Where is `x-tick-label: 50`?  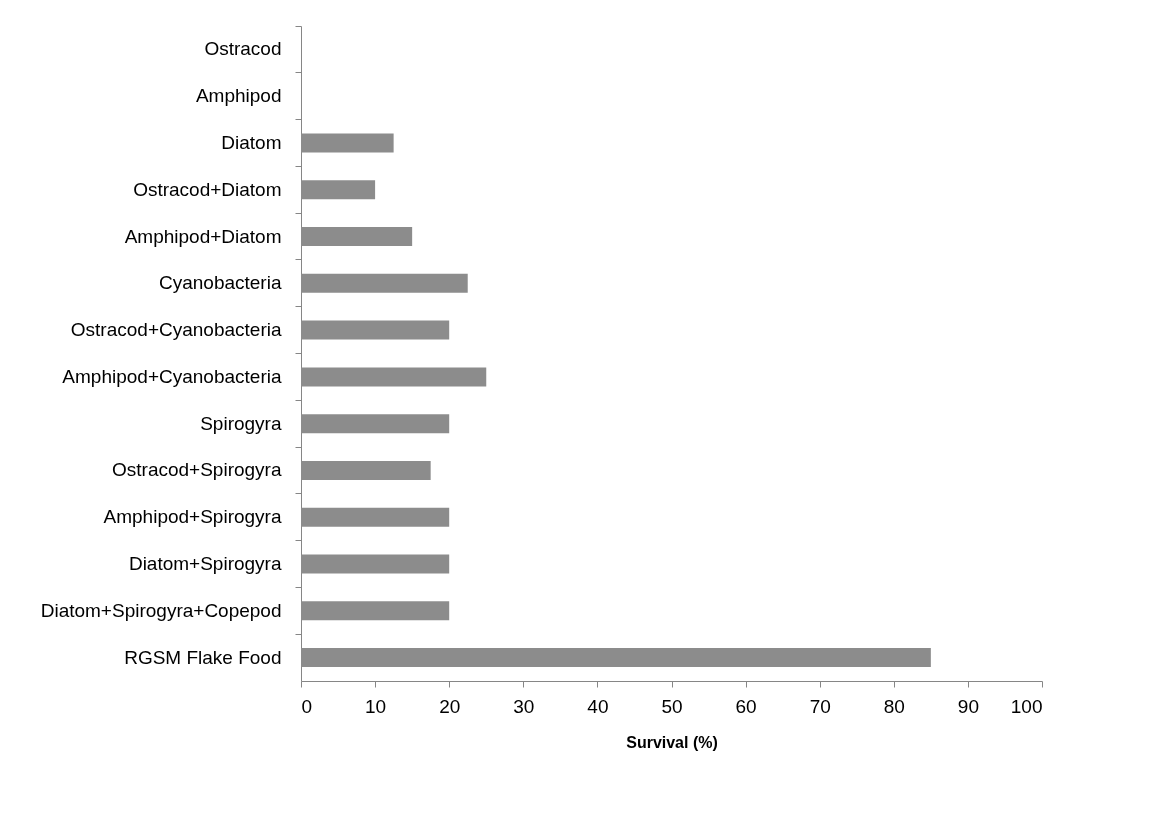
x-tick-label: 50 is located at coordinates (672, 706).